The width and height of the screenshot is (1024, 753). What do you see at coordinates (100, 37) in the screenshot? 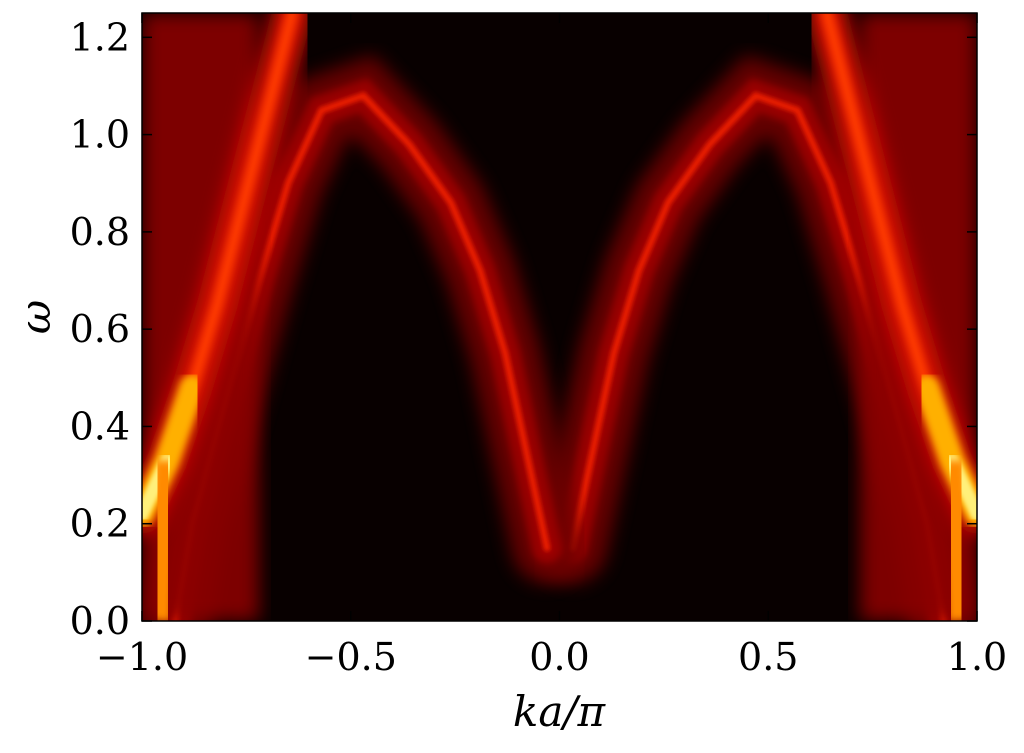
I see `y-tick-label: 1.2` at bounding box center [100, 37].